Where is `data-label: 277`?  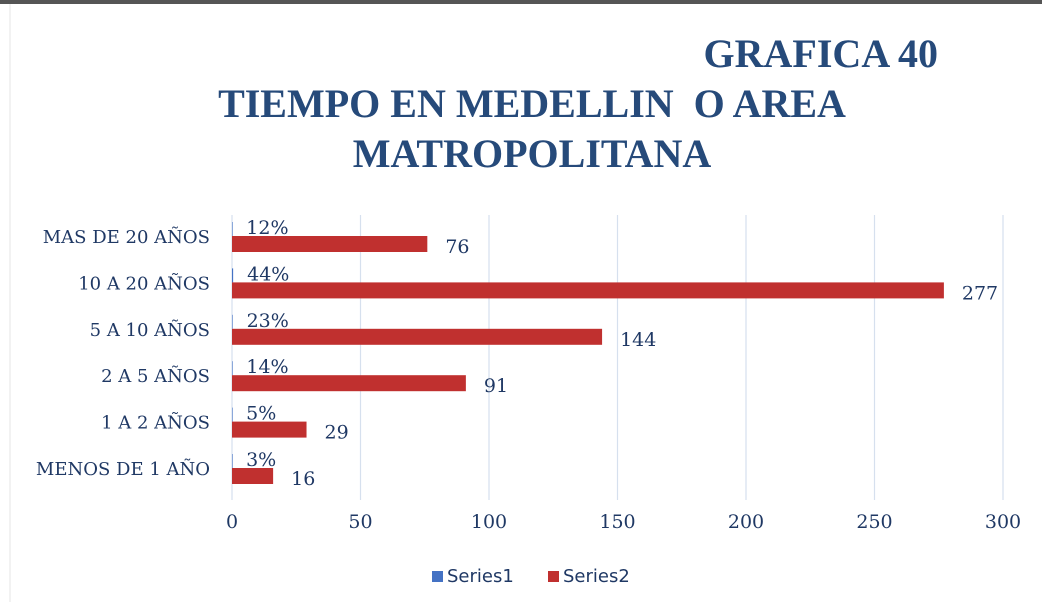 data-label: 277 is located at coordinates (980, 293).